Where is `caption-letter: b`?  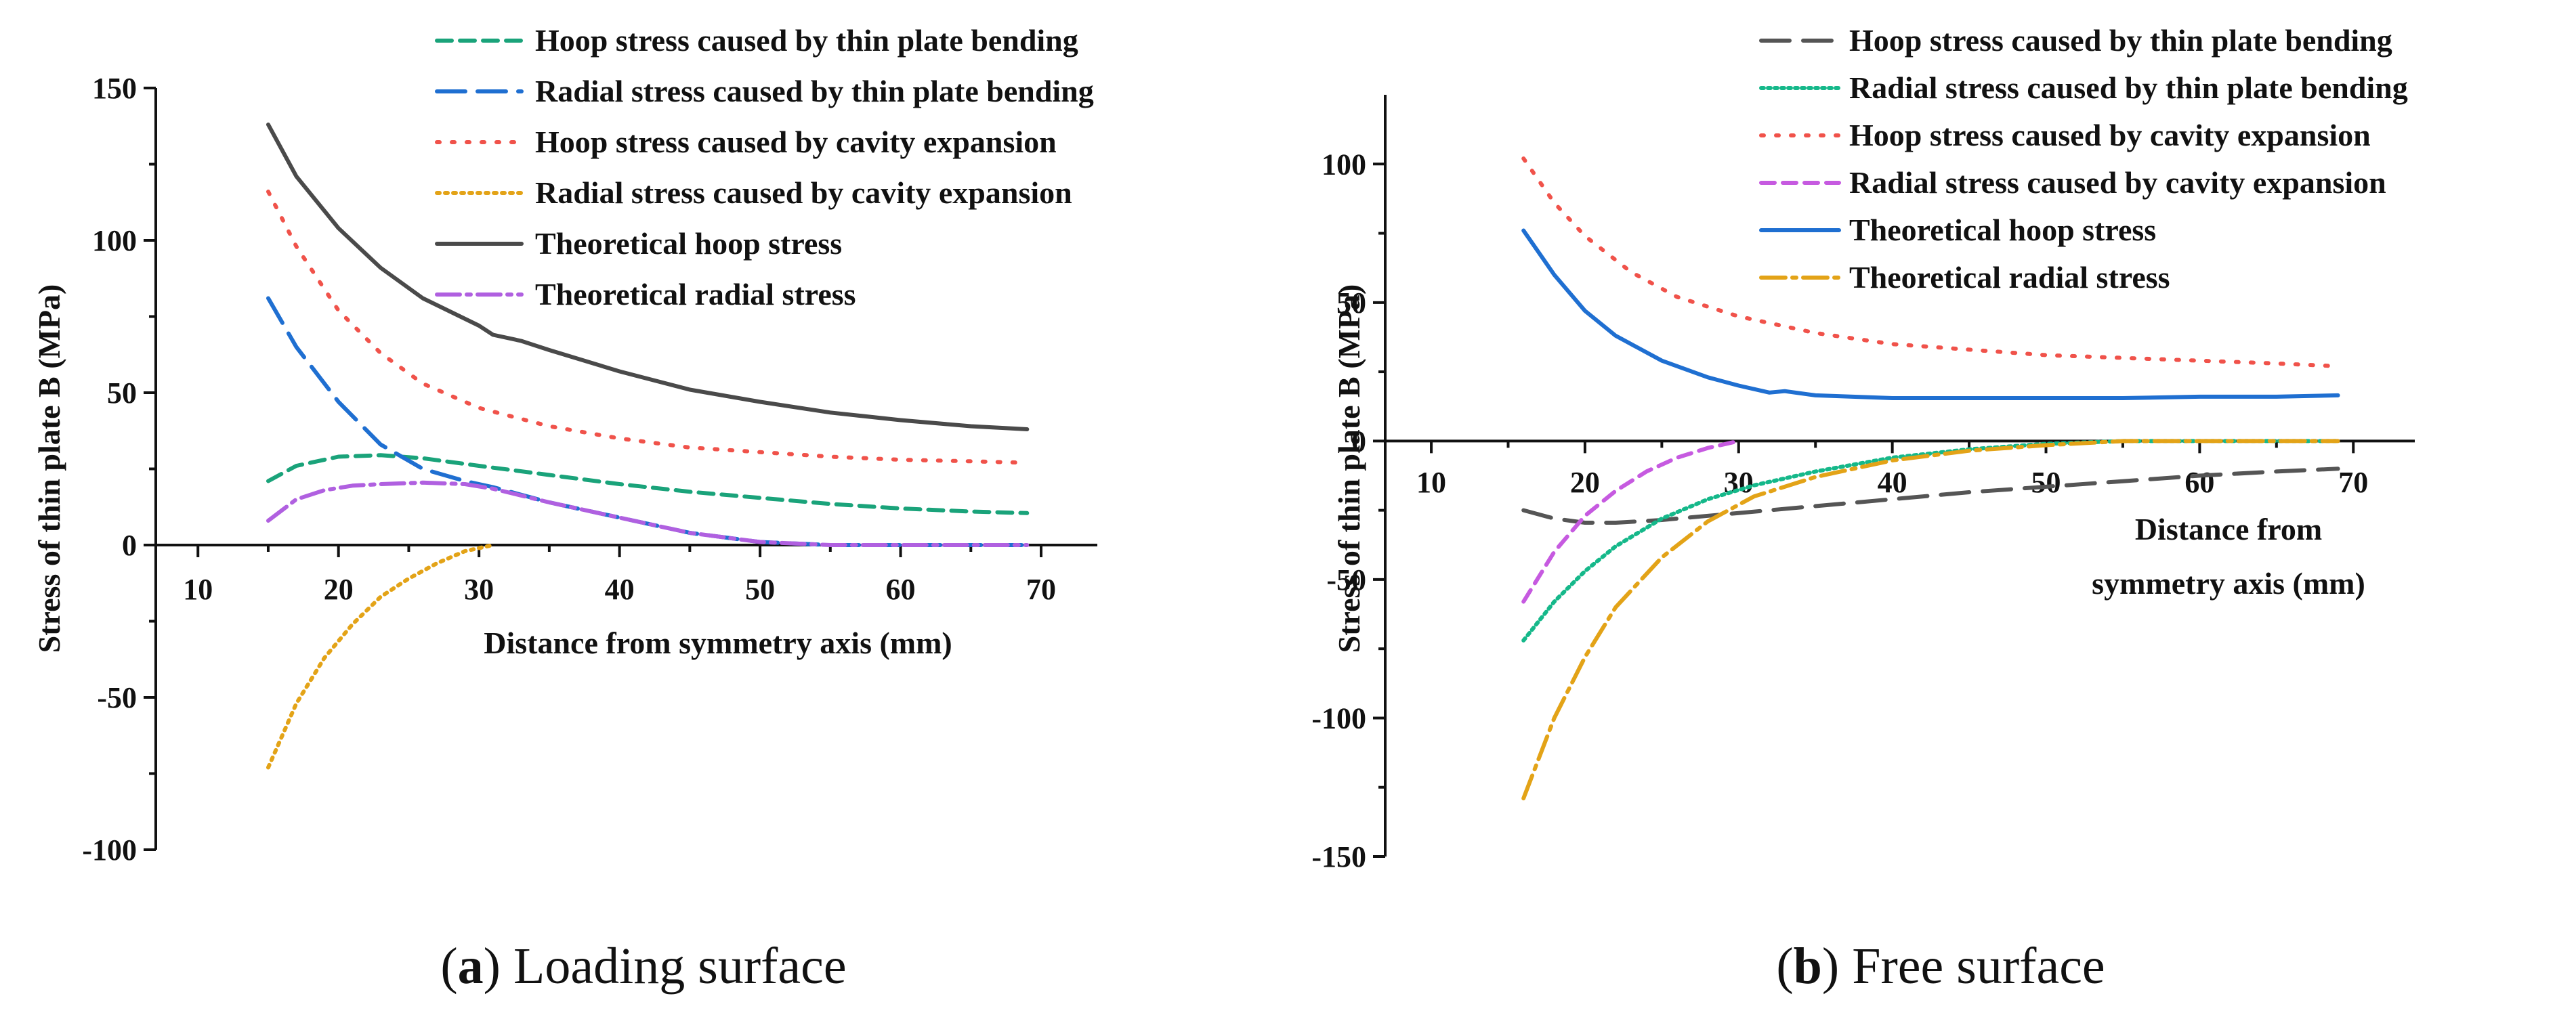
caption-letter: b is located at coordinates (1808, 966).